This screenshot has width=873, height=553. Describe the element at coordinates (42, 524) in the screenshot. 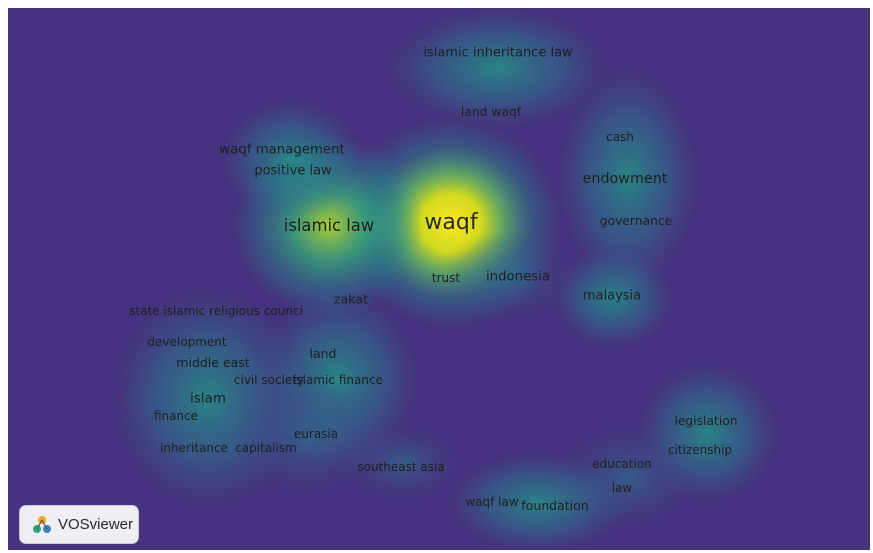

I see `vosviewer-logo-icon` at that location.